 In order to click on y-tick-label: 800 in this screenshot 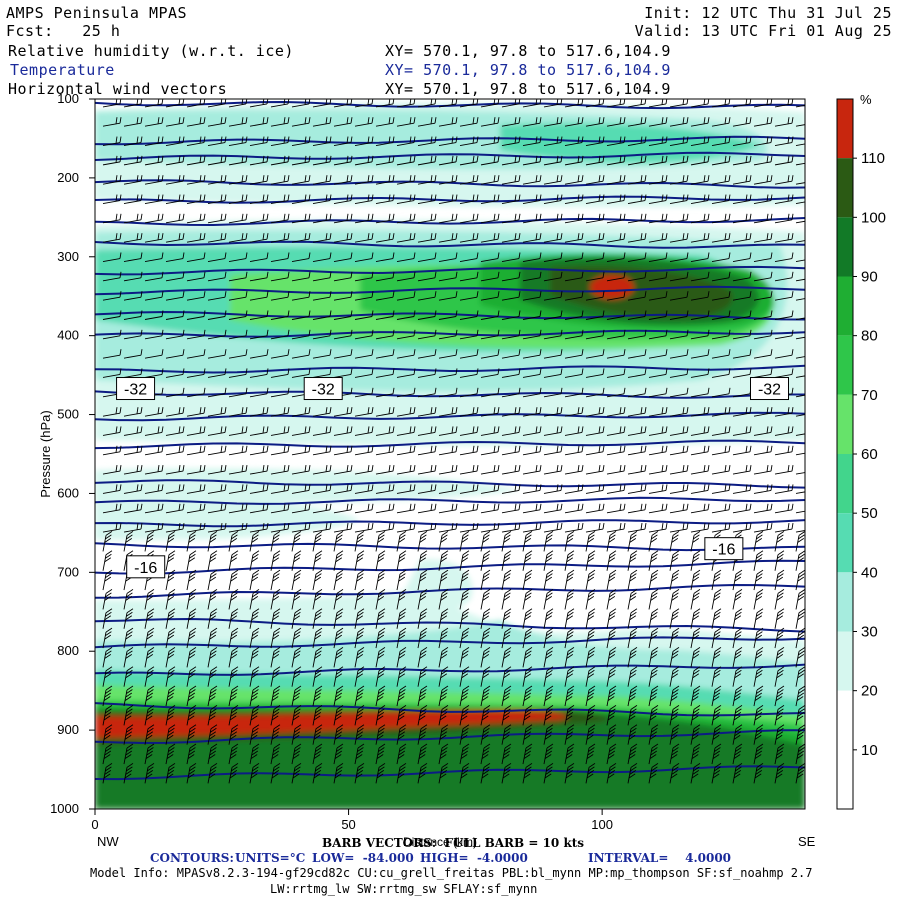, I will do `click(68, 650)`.